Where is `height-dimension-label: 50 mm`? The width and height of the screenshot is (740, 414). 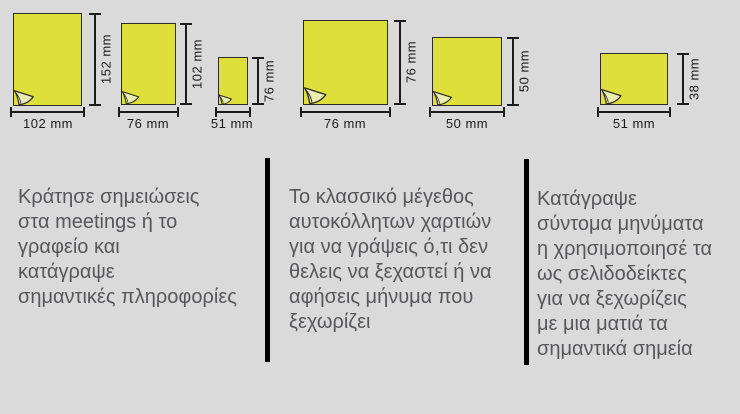
height-dimension-label: 50 mm is located at coordinates (524, 71).